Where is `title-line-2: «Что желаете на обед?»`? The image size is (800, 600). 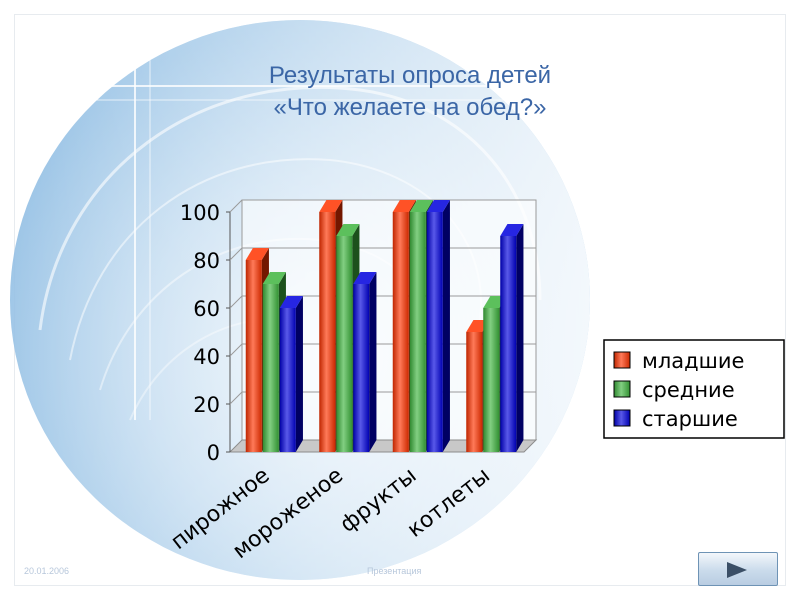 title-line-2: «Что желаете на обед?» is located at coordinates (410, 107).